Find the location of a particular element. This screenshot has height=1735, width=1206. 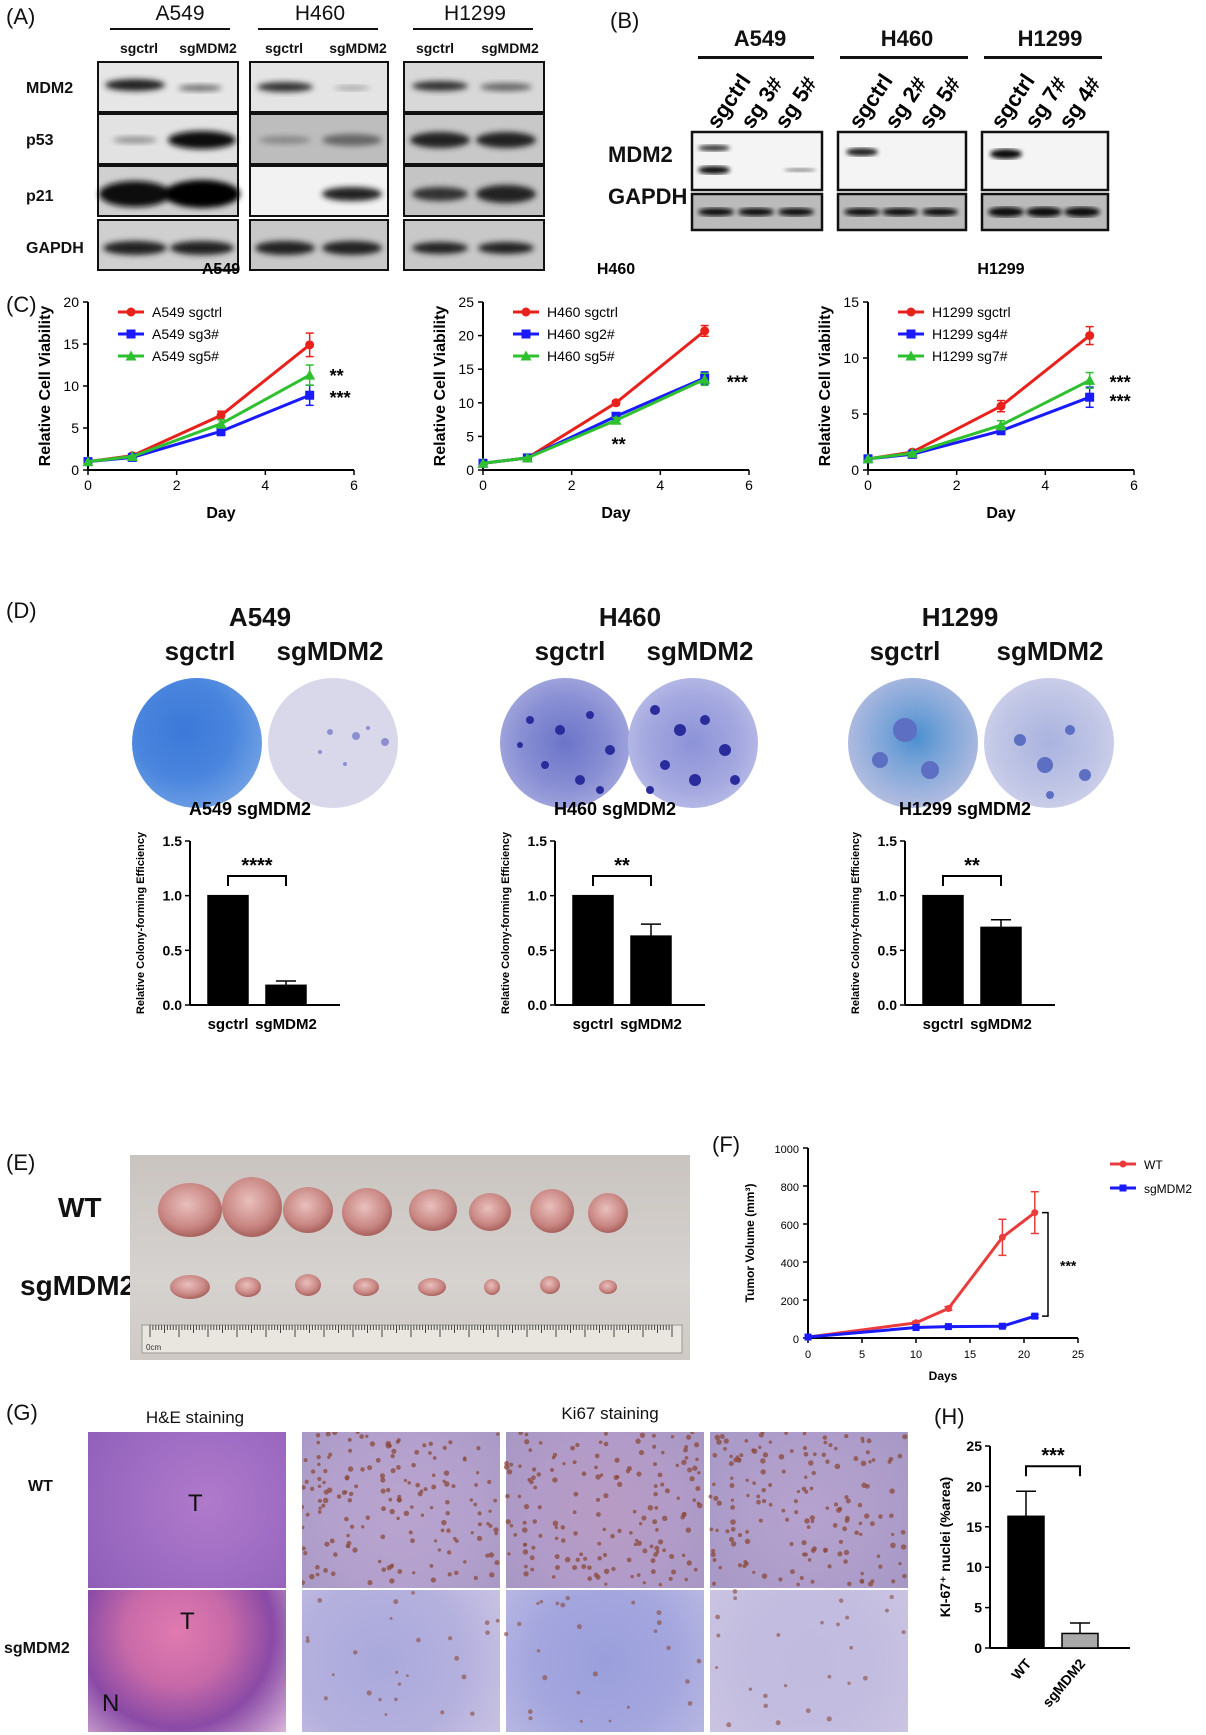

he-image-sgmdm2: T N is located at coordinates (187, 1661).